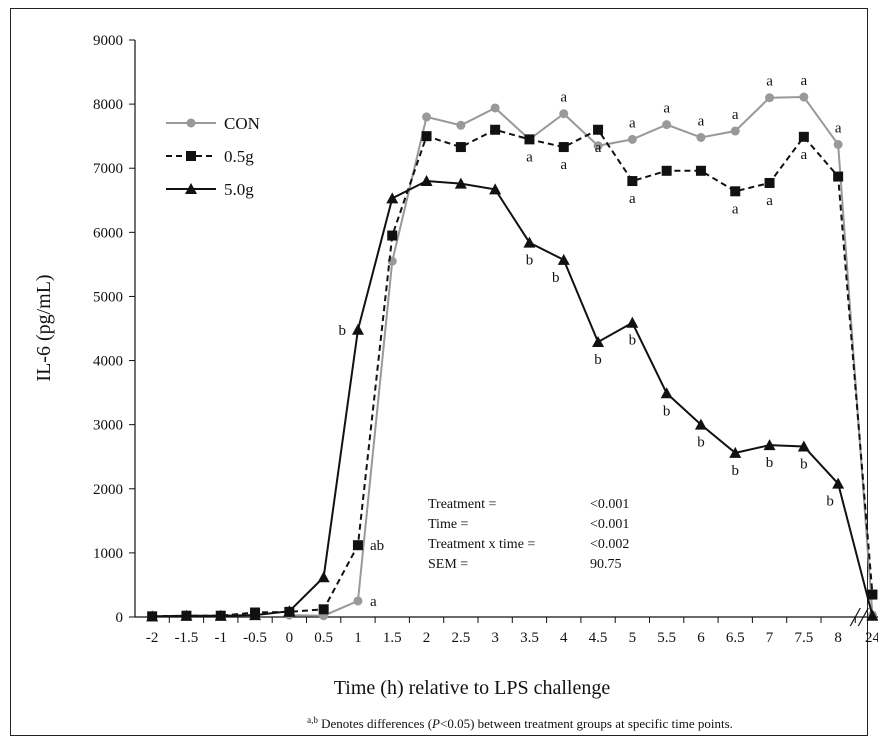  What do you see at coordinates (358, 638) in the screenshot?
I see `x-tick-label: 1` at bounding box center [358, 638].